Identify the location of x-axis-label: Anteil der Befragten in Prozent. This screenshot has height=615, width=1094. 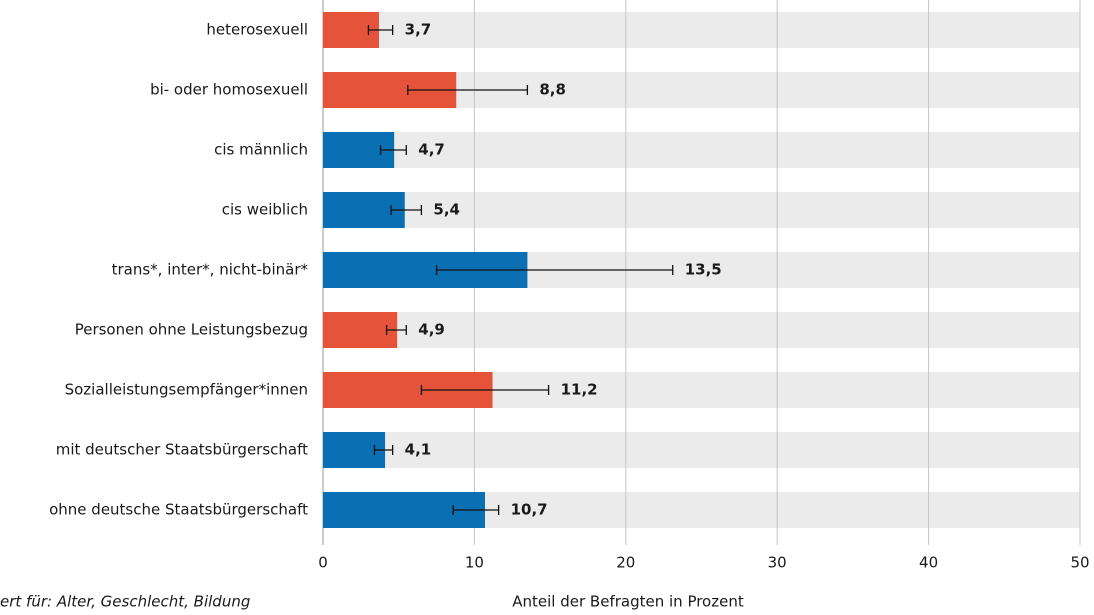
(628, 602).